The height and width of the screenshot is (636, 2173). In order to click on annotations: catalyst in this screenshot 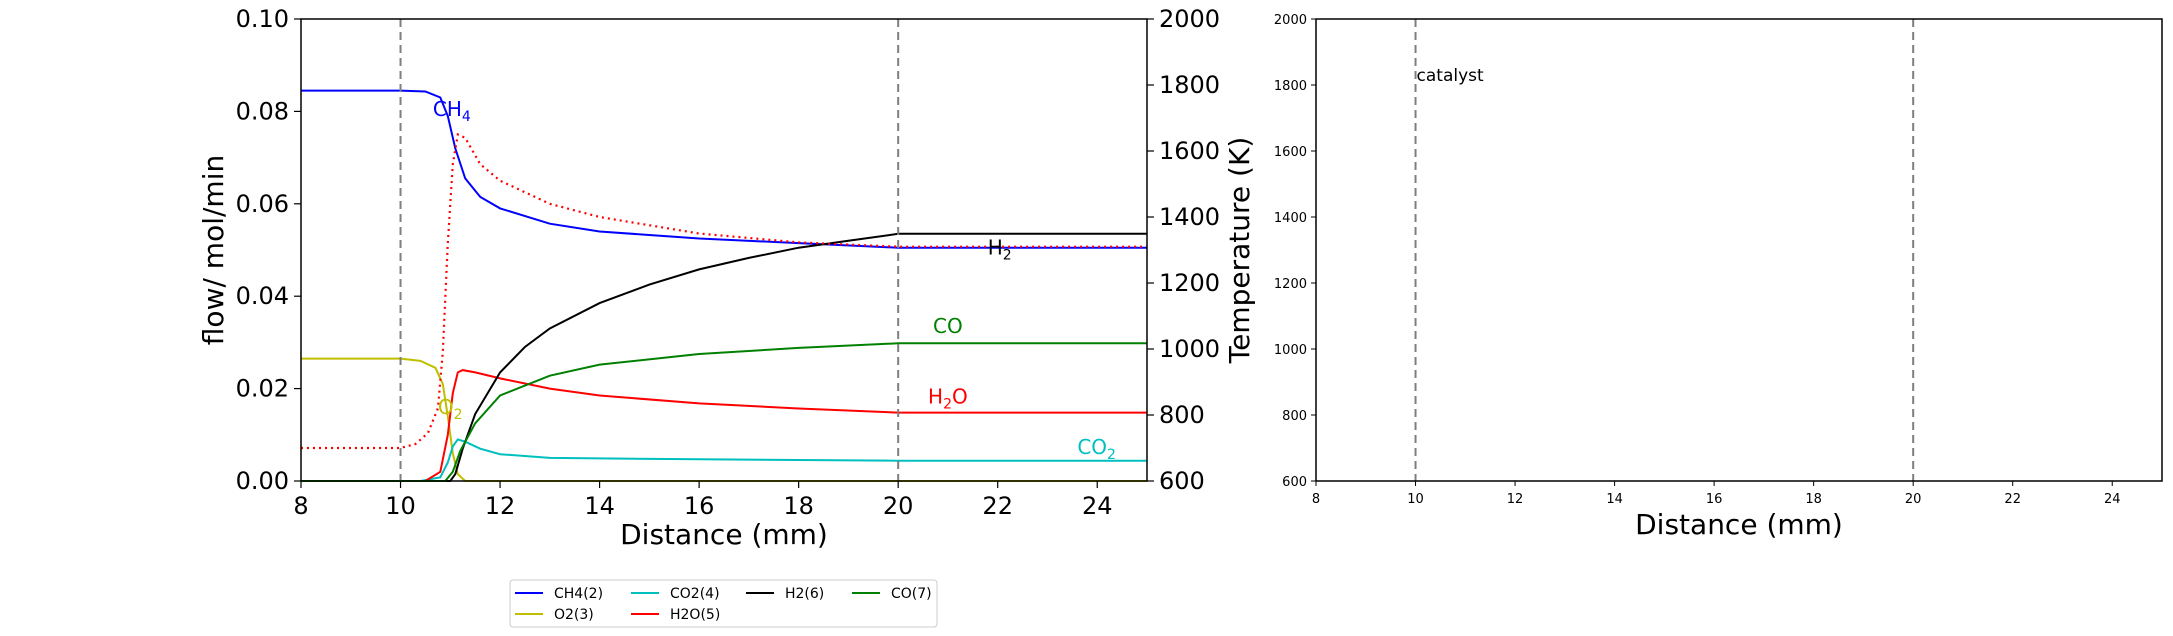, I will do `click(1450, 76)`.